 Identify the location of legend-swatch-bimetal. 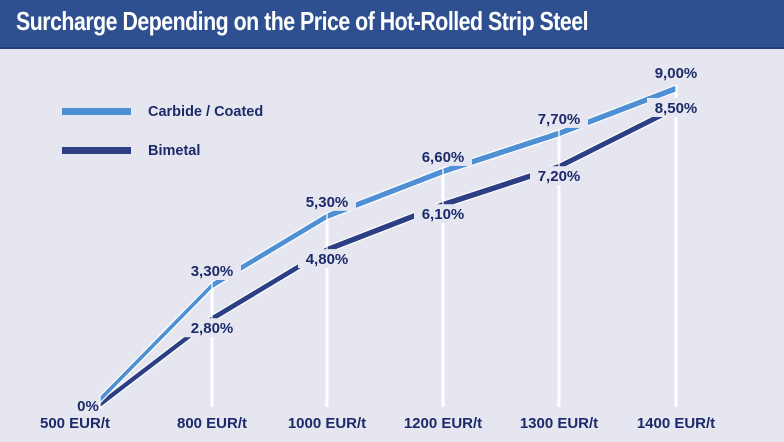
(96, 150).